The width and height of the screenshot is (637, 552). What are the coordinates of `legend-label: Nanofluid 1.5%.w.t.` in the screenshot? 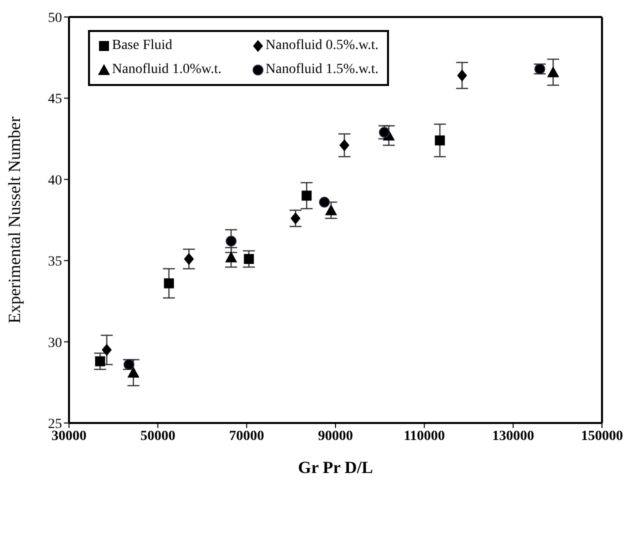 It's located at (322, 70).